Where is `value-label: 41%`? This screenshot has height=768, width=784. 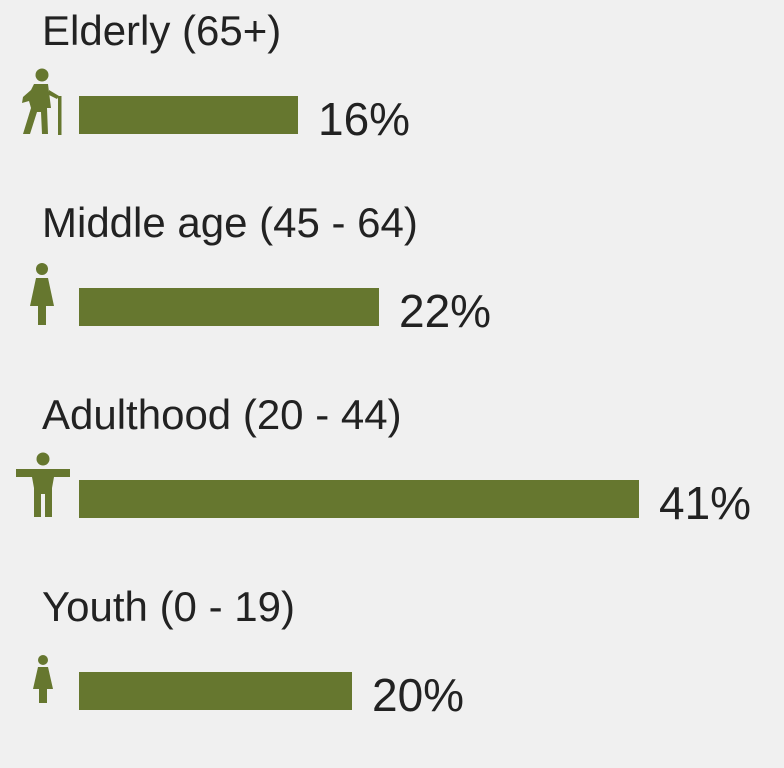 value-label: 41% is located at coordinates (705, 503).